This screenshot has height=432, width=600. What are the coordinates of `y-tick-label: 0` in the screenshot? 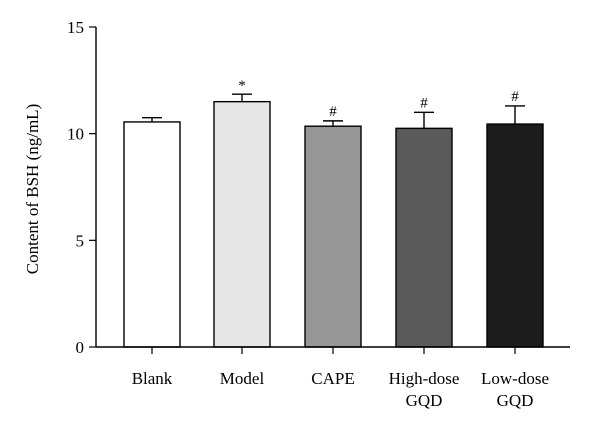 It's located at (80, 347).